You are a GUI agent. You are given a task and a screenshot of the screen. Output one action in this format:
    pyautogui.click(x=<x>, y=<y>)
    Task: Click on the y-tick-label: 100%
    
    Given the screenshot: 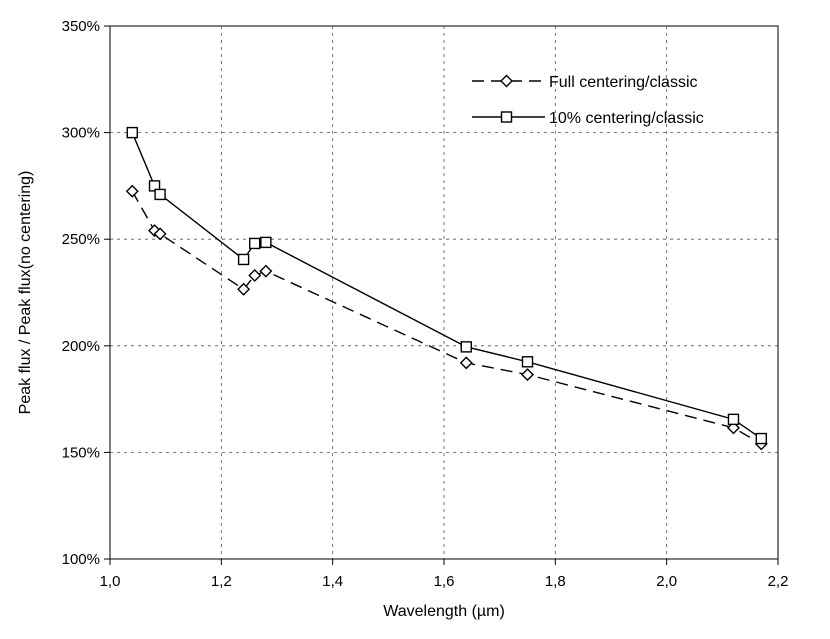 What is the action you would take?
    pyautogui.click(x=81, y=559)
    